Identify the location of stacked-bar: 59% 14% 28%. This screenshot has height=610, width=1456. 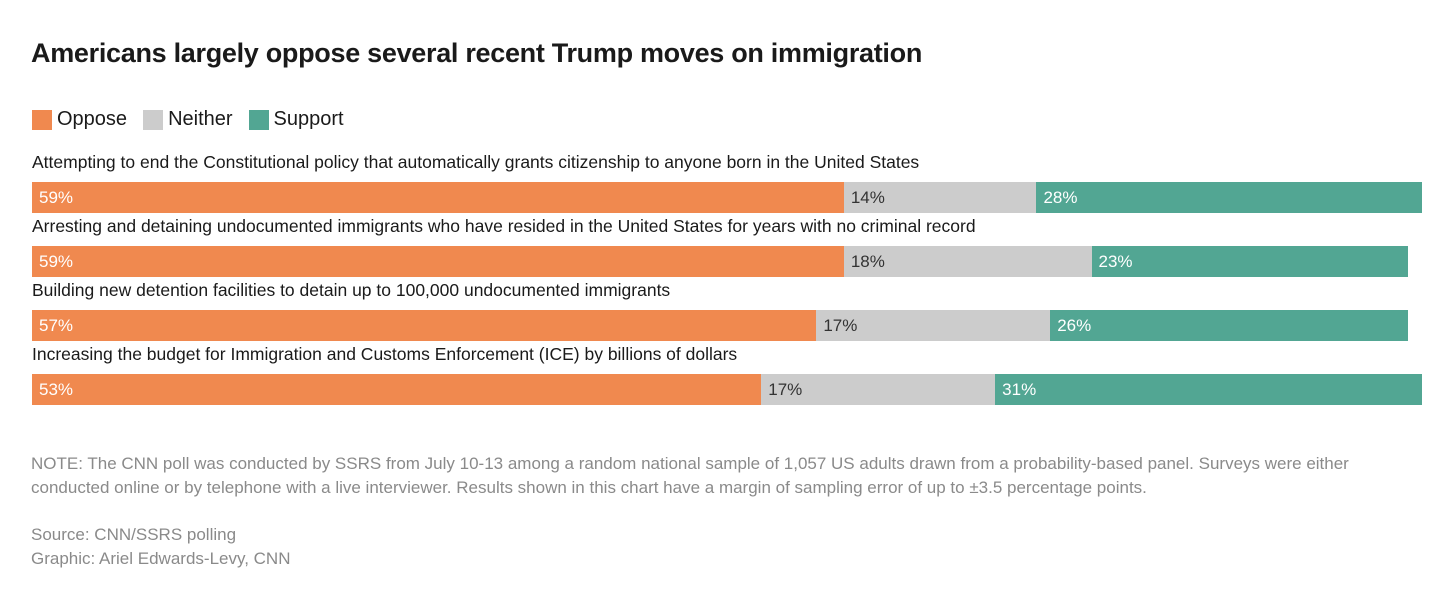
(727, 197).